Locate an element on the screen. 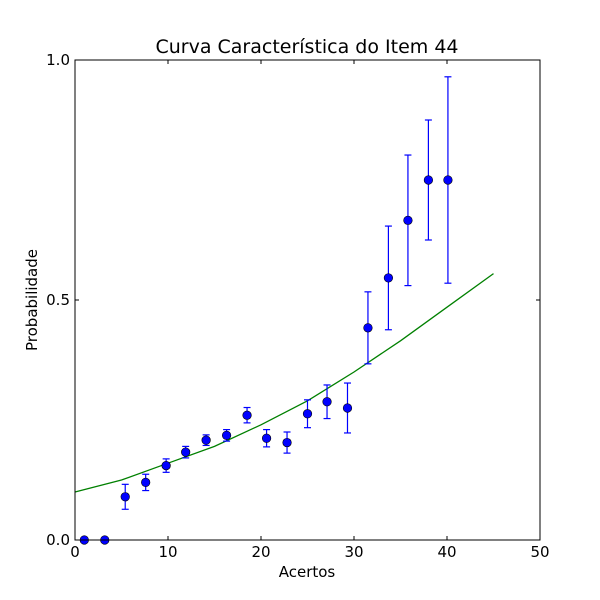 The width and height of the screenshot is (600, 600). x-tick-label: 30 is located at coordinates (353, 552).